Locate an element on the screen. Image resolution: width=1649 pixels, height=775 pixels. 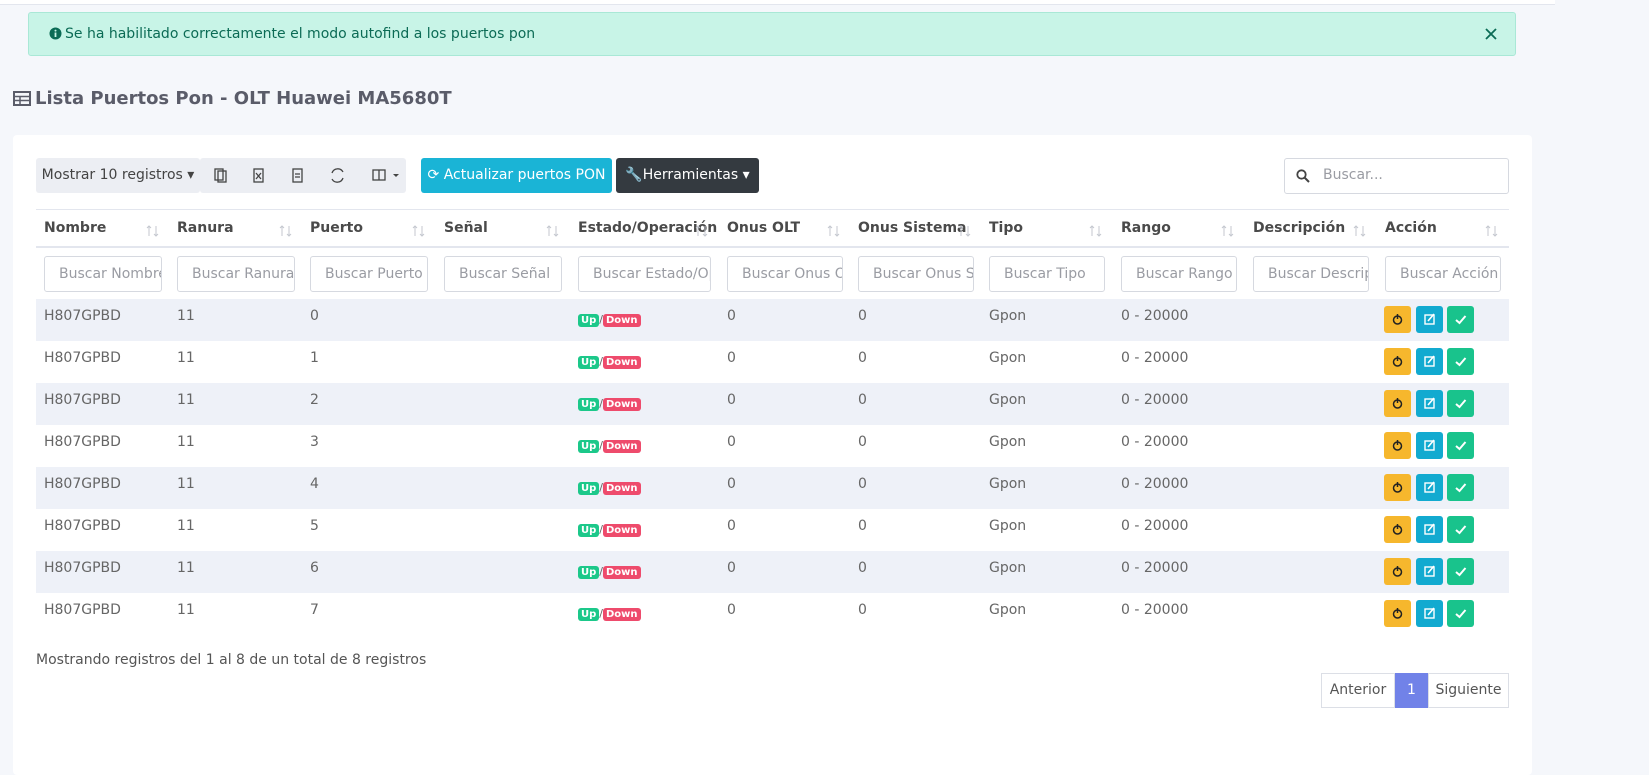
column-header: Estado/Operación is located at coordinates (648, 228).